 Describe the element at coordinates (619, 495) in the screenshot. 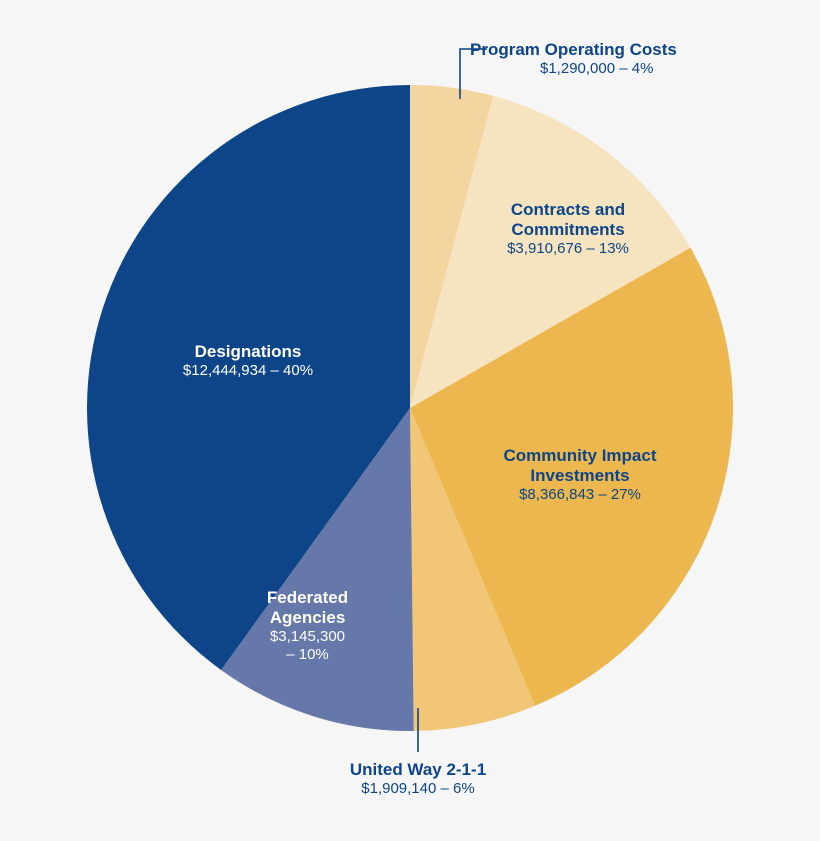

I see `label-community-impact-investments-pct: – 27%` at that location.